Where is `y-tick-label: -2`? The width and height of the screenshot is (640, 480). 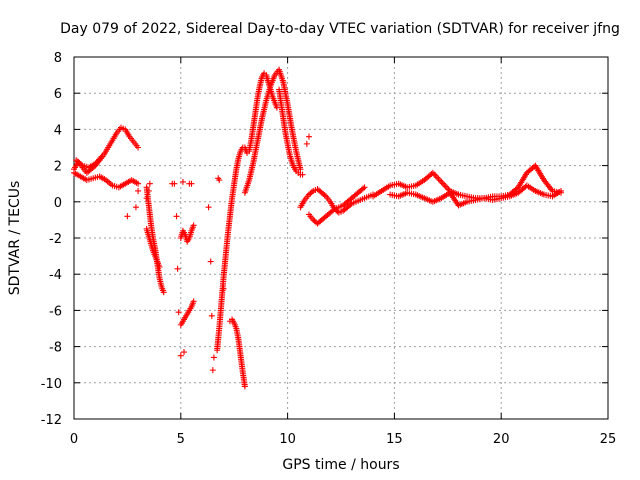
y-tick-label: -2 is located at coordinates (55, 239).